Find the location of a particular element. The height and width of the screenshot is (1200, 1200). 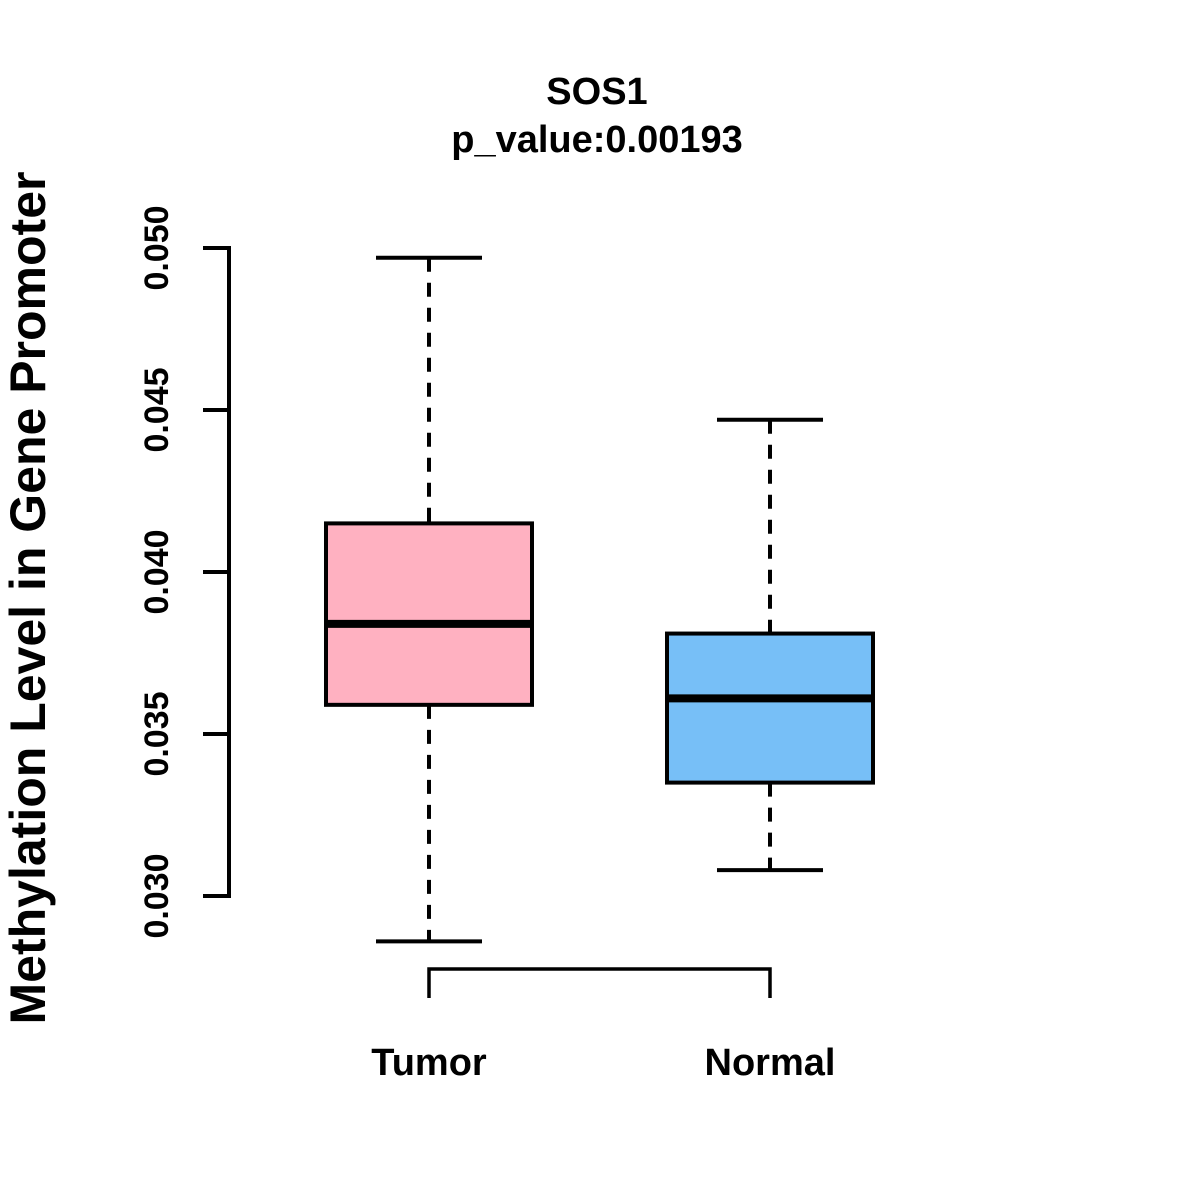

box-group-normal is located at coordinates (770, 645).